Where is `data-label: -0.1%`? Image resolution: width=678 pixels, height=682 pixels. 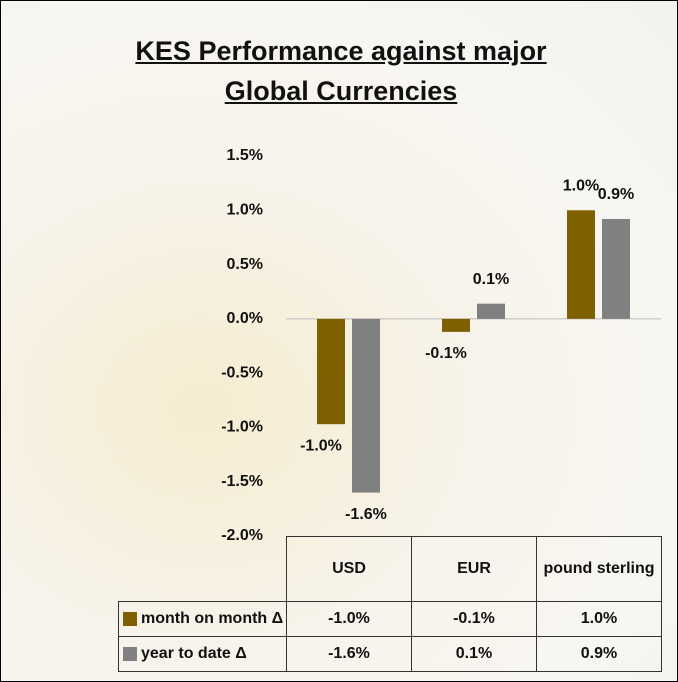
data-label: -0.1% is located at coordinates (446, 353).